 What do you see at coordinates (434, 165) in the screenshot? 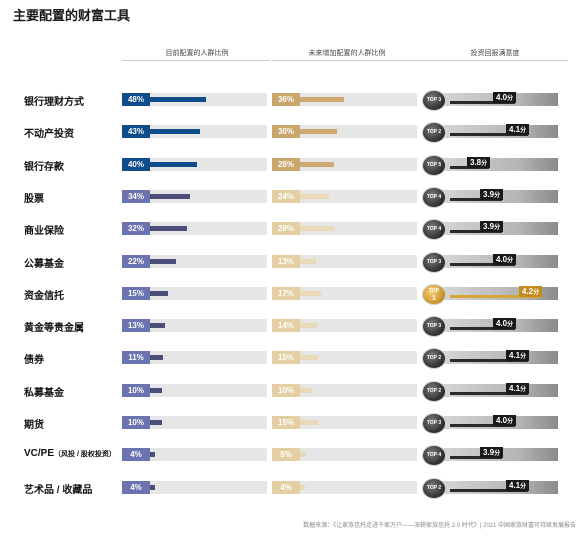
I see `rank-medal: TOP 5` at bounding box center [434, 165].